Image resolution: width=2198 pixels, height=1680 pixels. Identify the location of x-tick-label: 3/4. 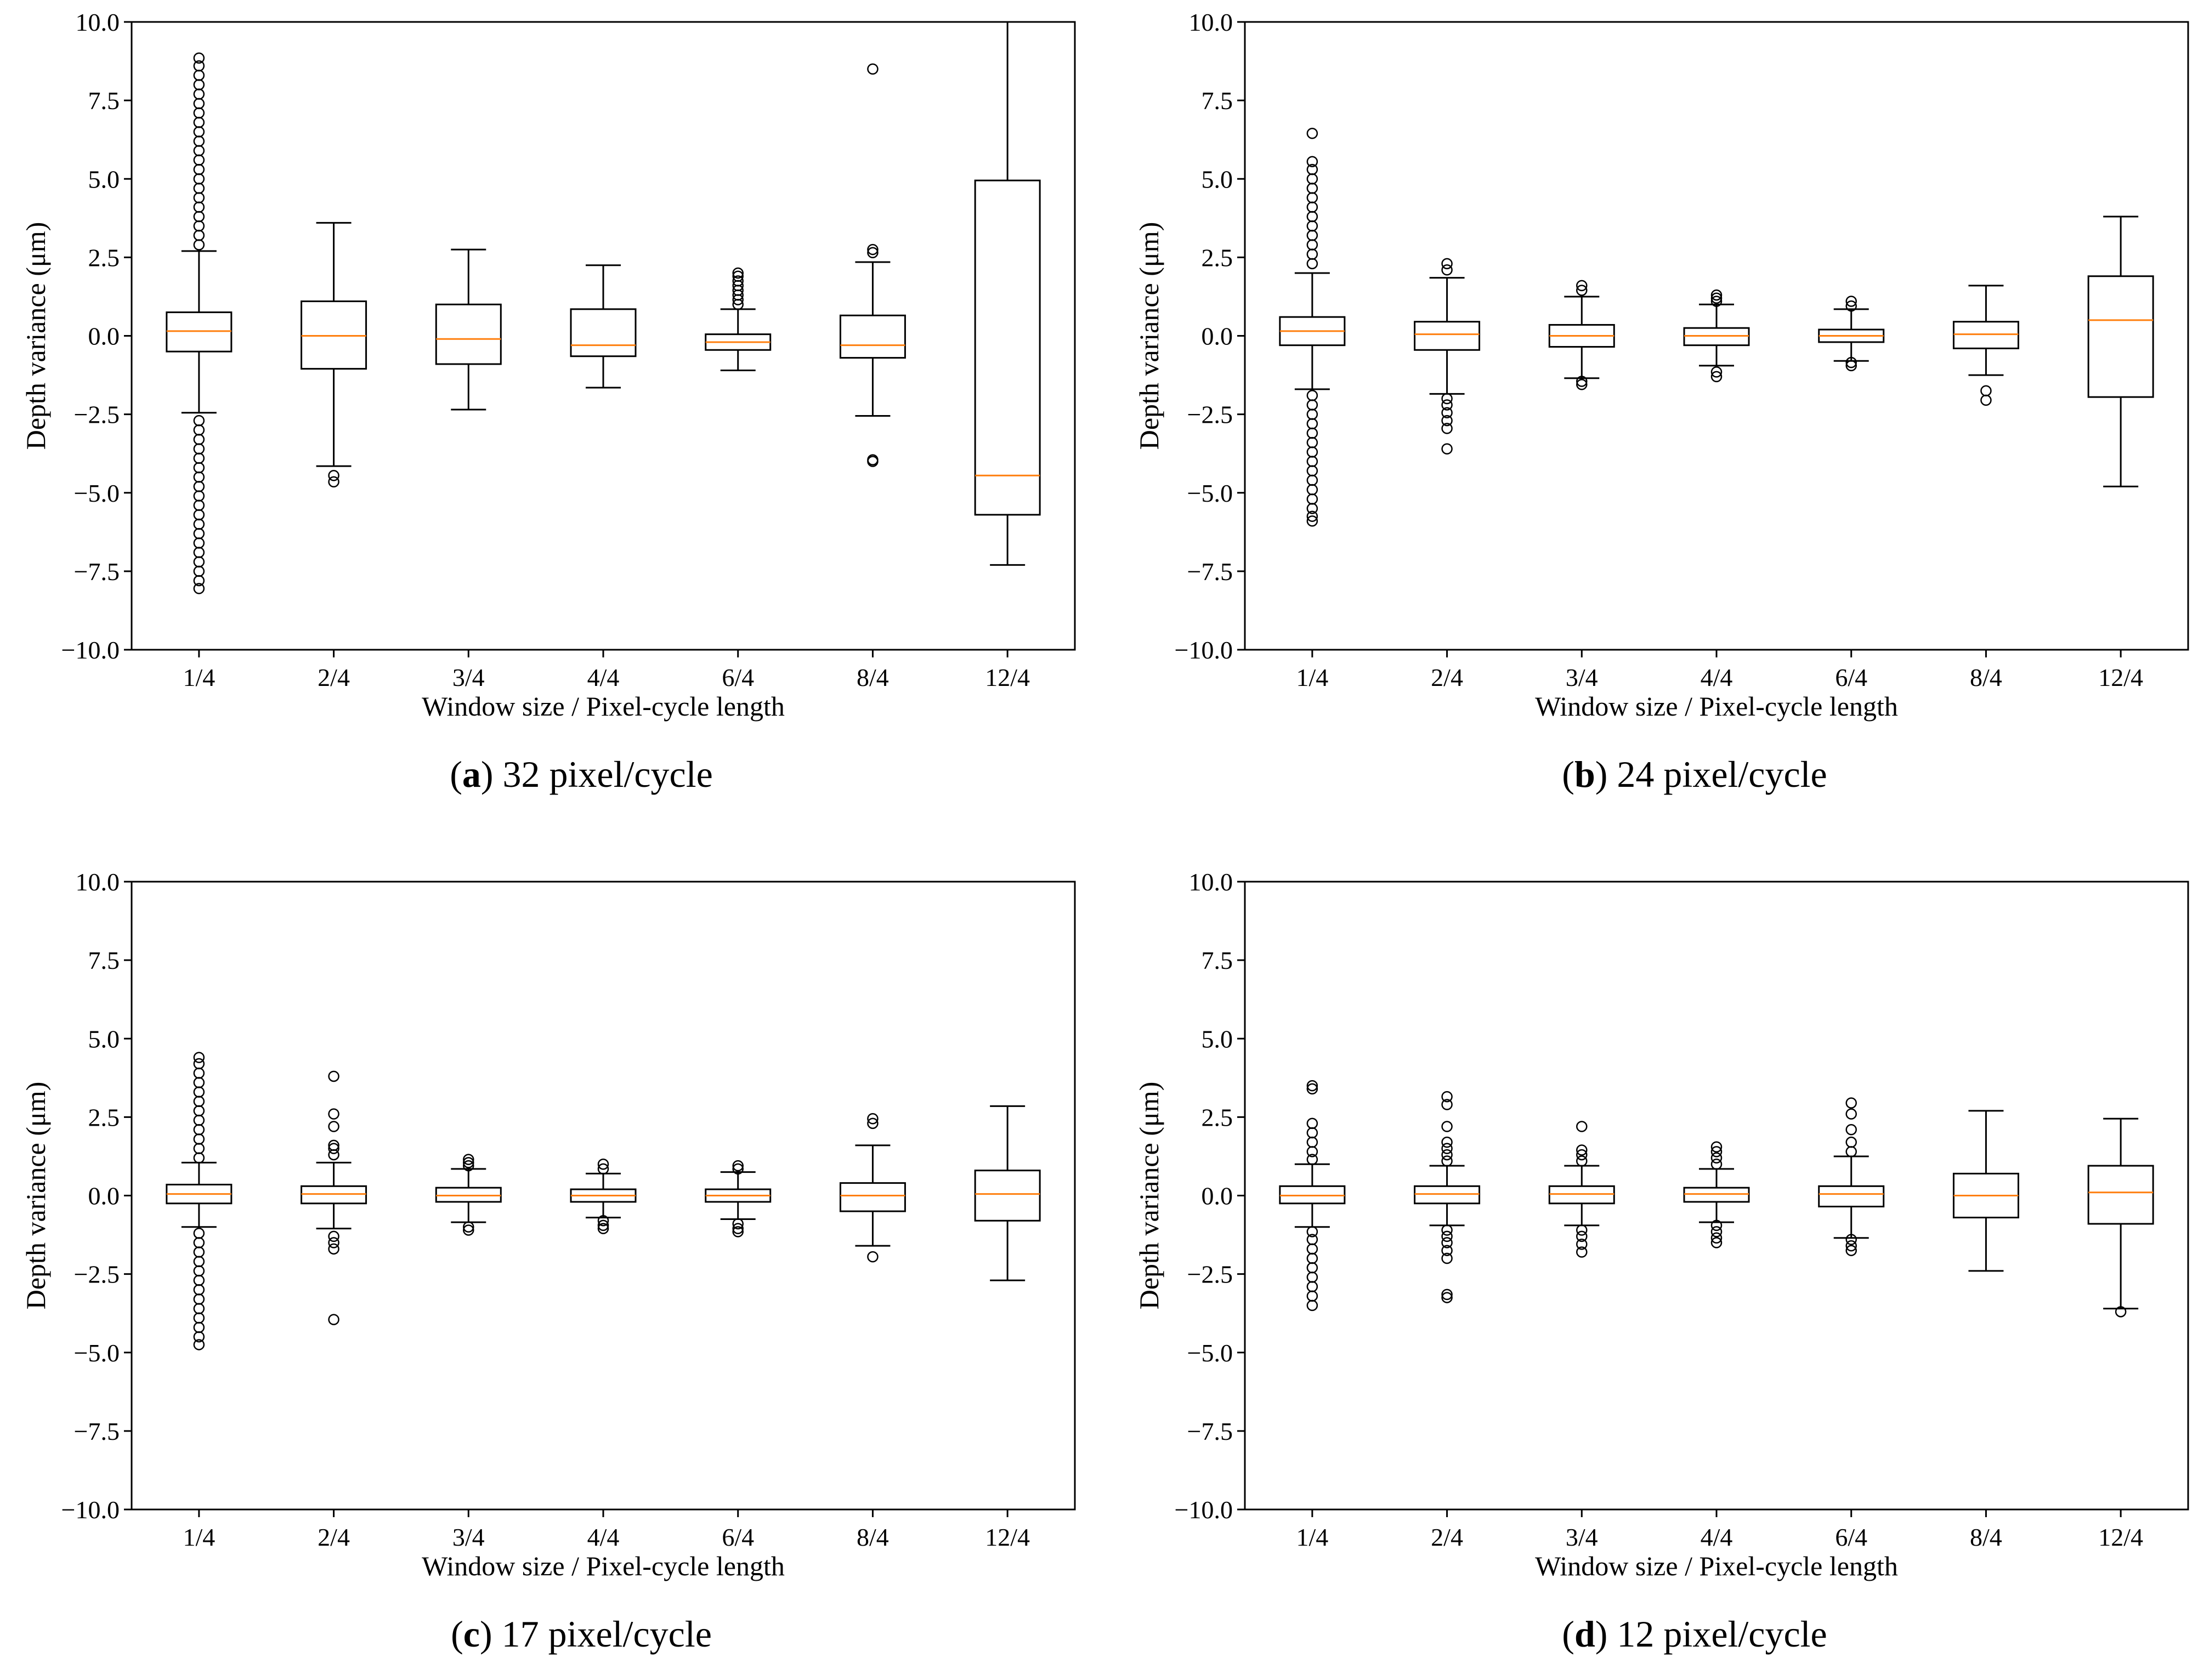
(468, 1537).